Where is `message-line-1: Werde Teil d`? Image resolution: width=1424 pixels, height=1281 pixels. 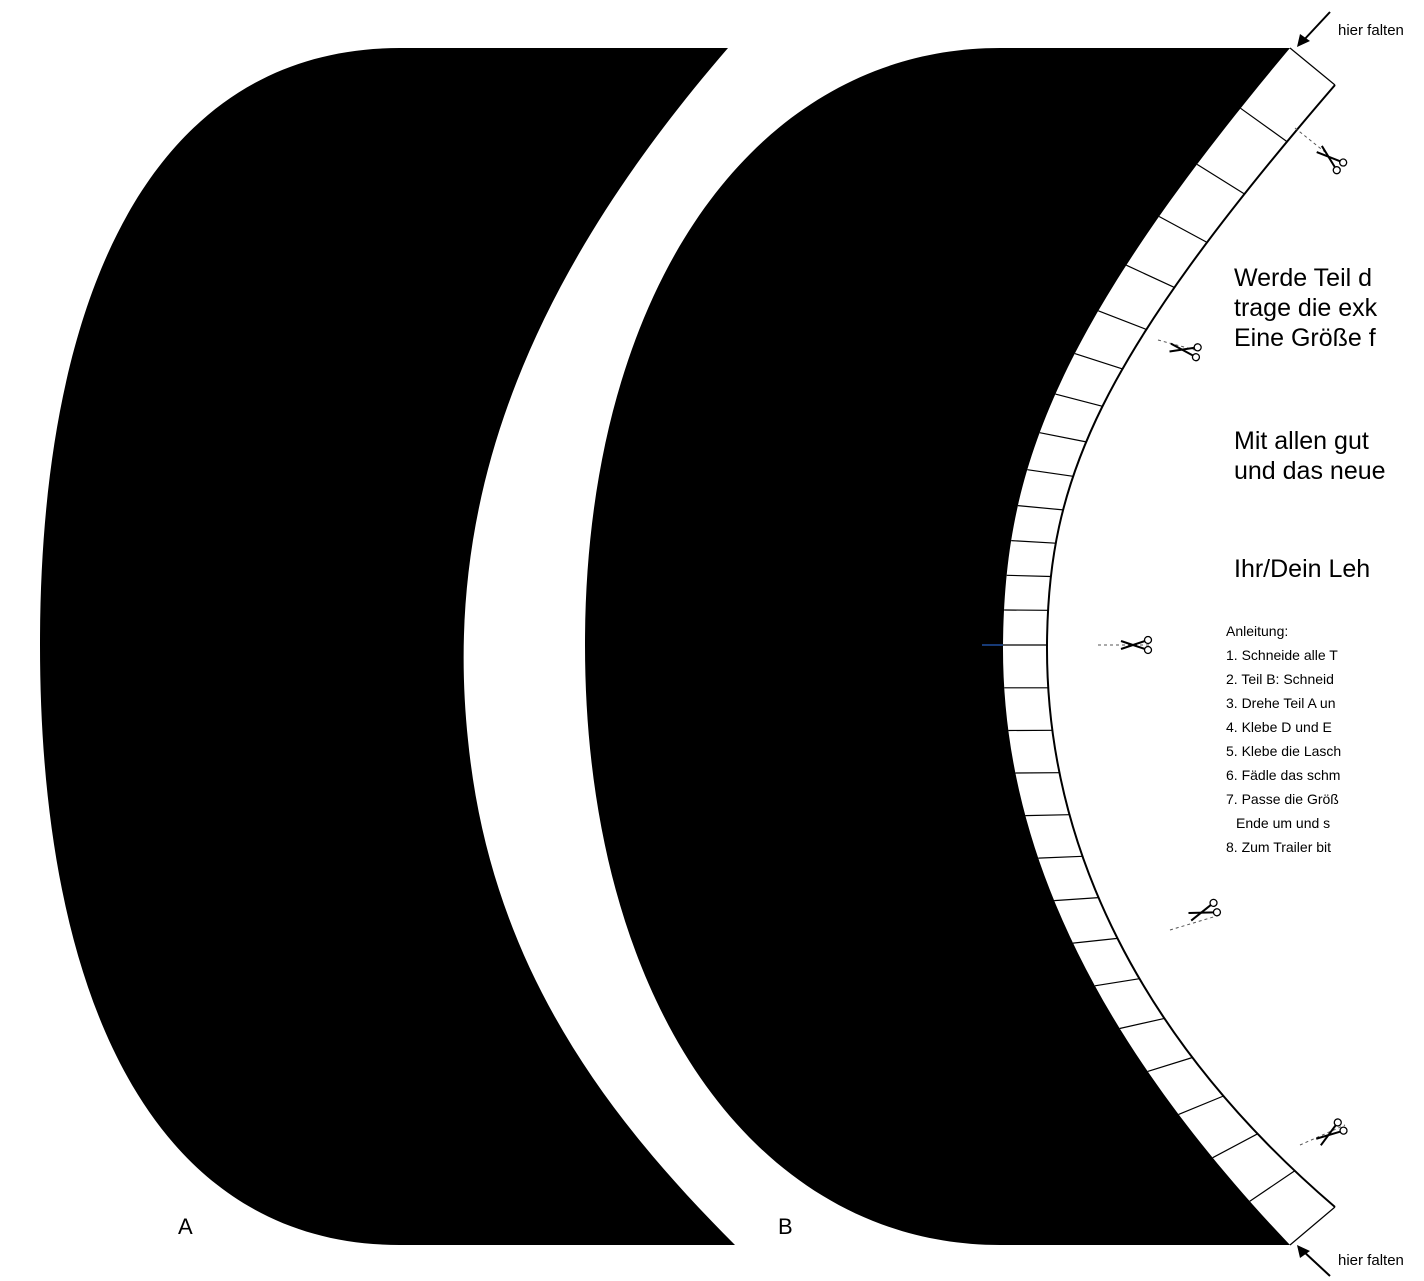
message-line-1: Werde Teil d is located at coordinates (1303, 278).